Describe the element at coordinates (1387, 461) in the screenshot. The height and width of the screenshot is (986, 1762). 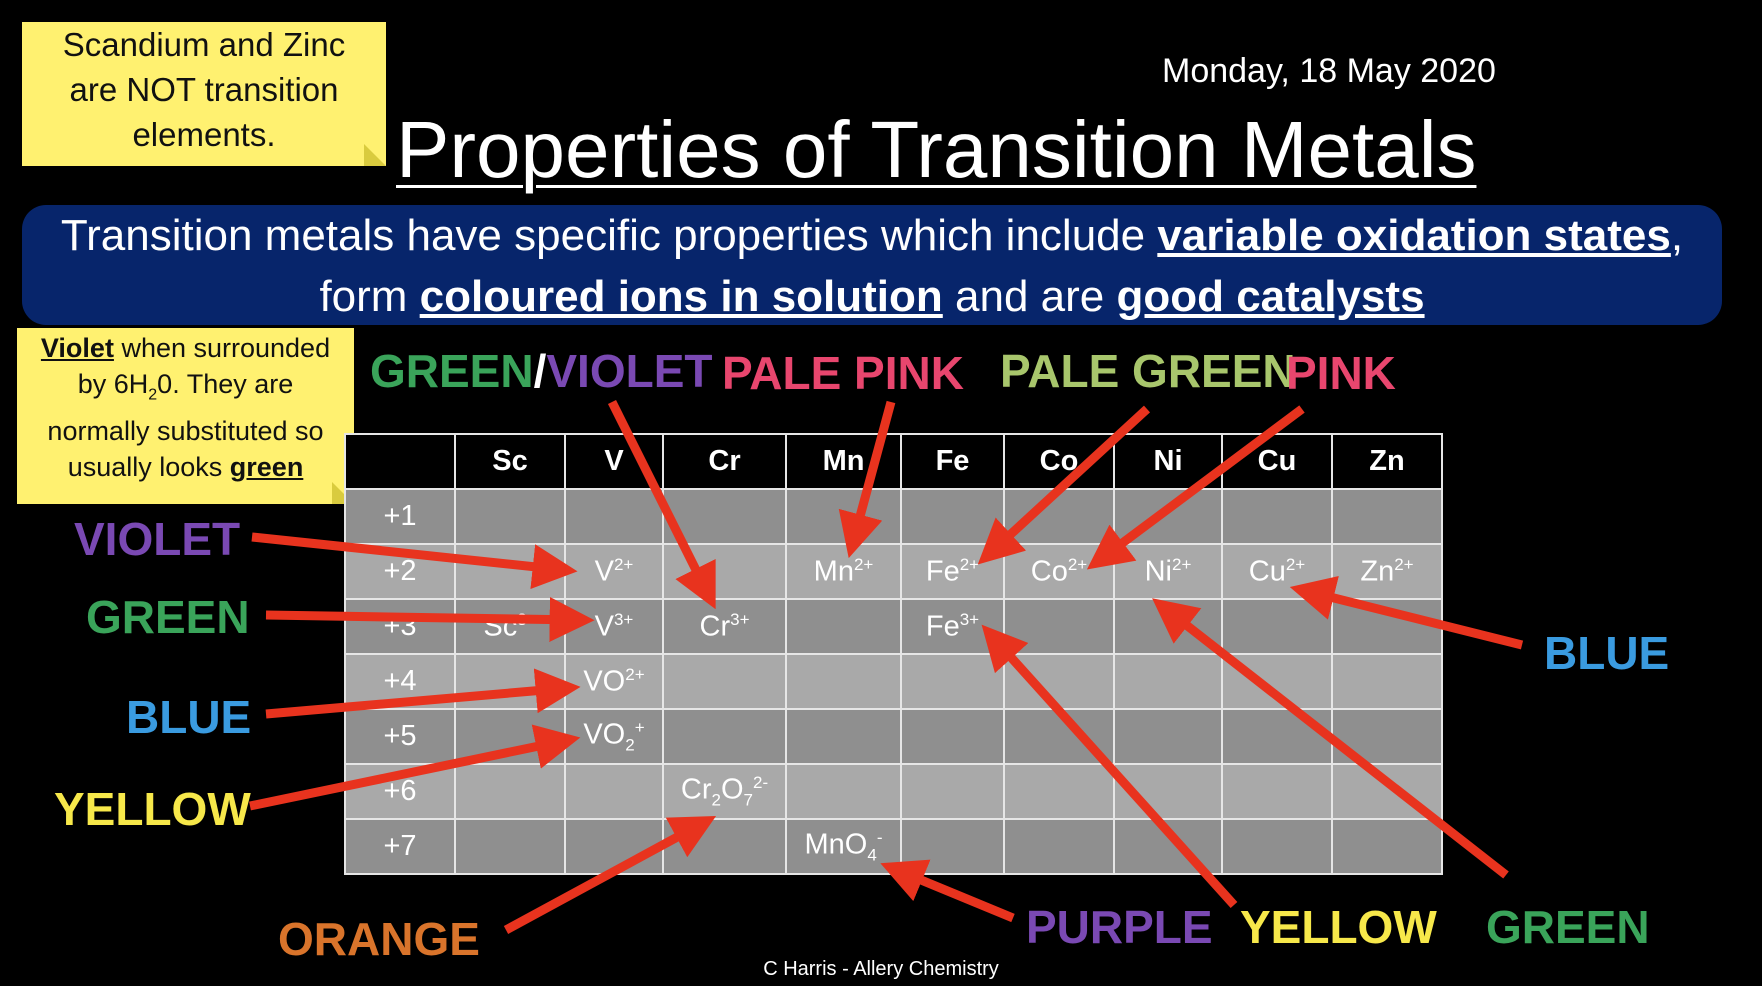
I see `header-cell: Zn` at that location.